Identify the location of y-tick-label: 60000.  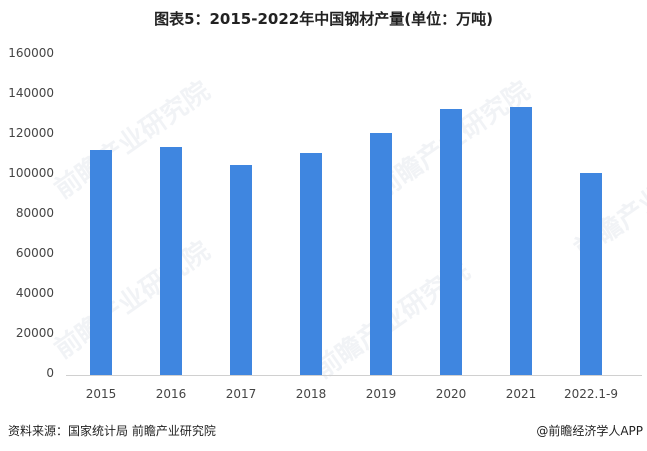
(34, 253).